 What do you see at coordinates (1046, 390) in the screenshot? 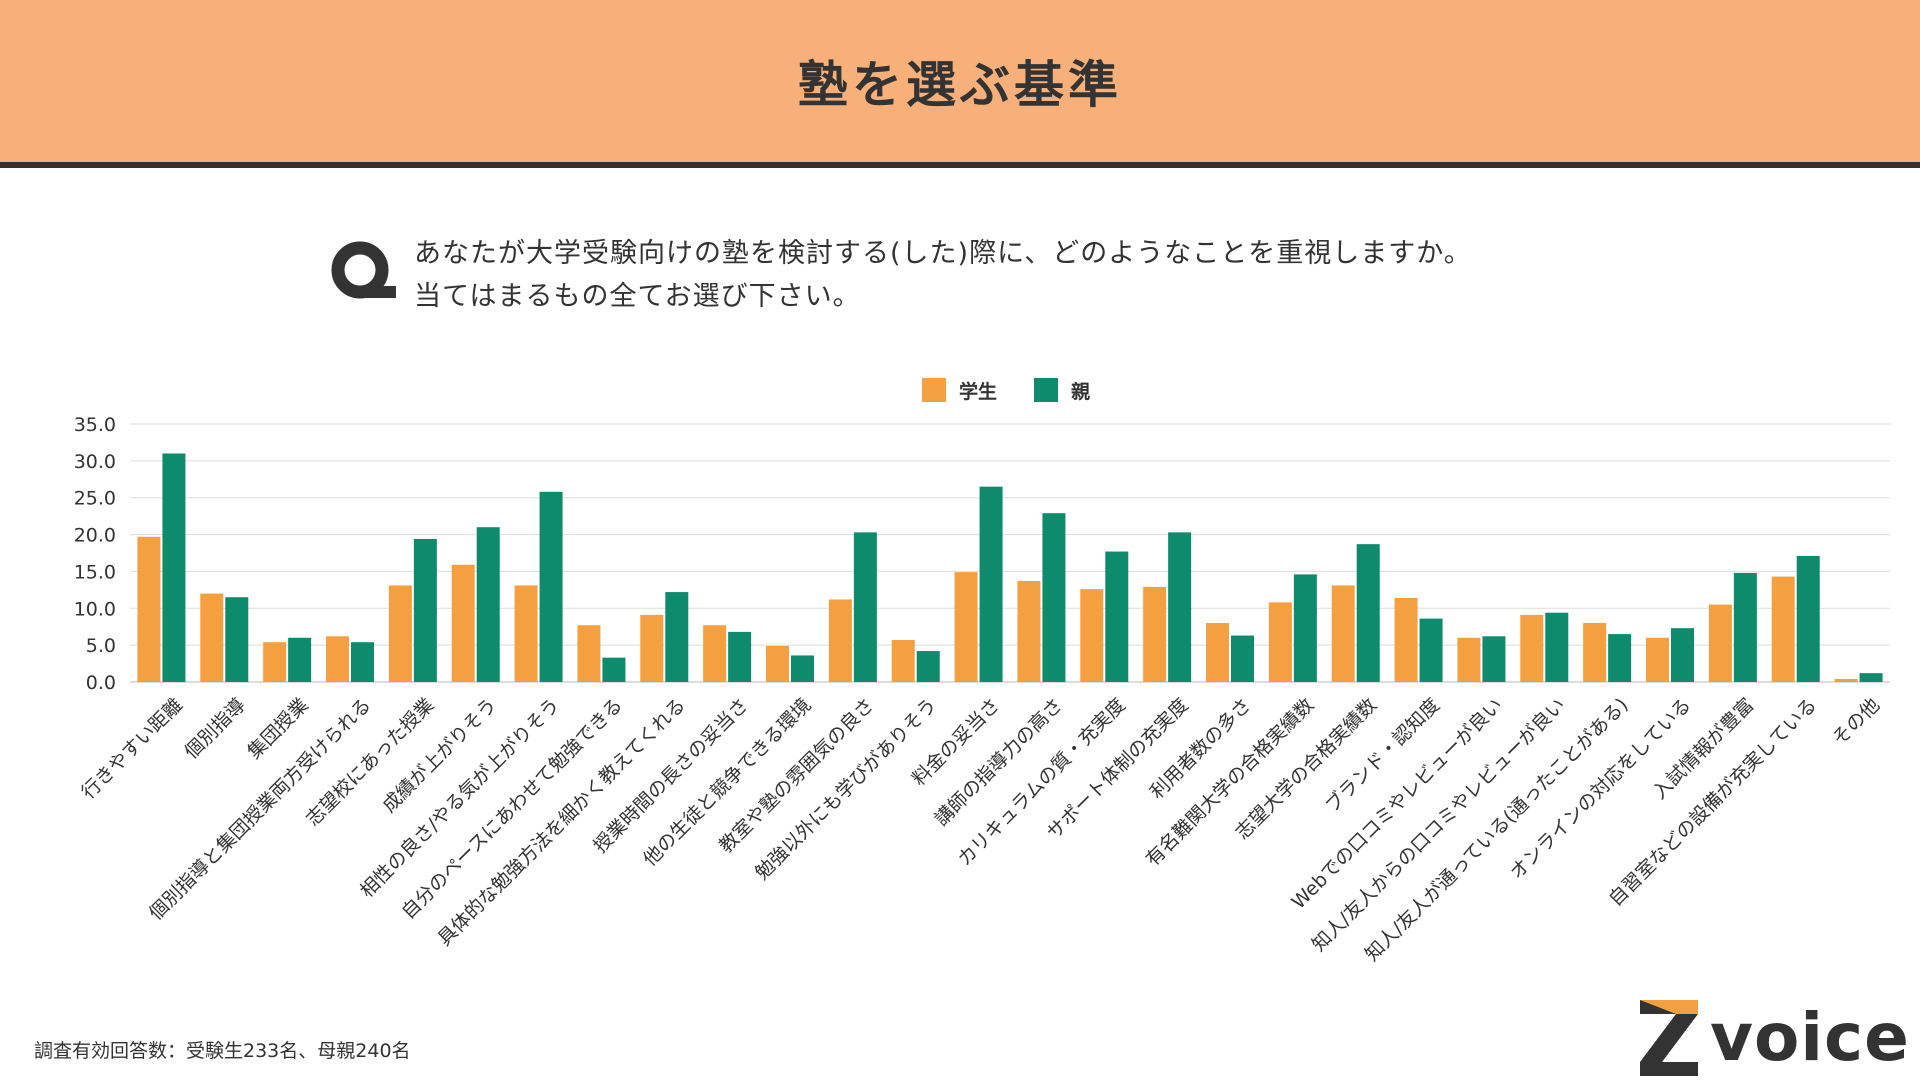
I see `legend-swatch-parent` at bounding box center [1046, 390].